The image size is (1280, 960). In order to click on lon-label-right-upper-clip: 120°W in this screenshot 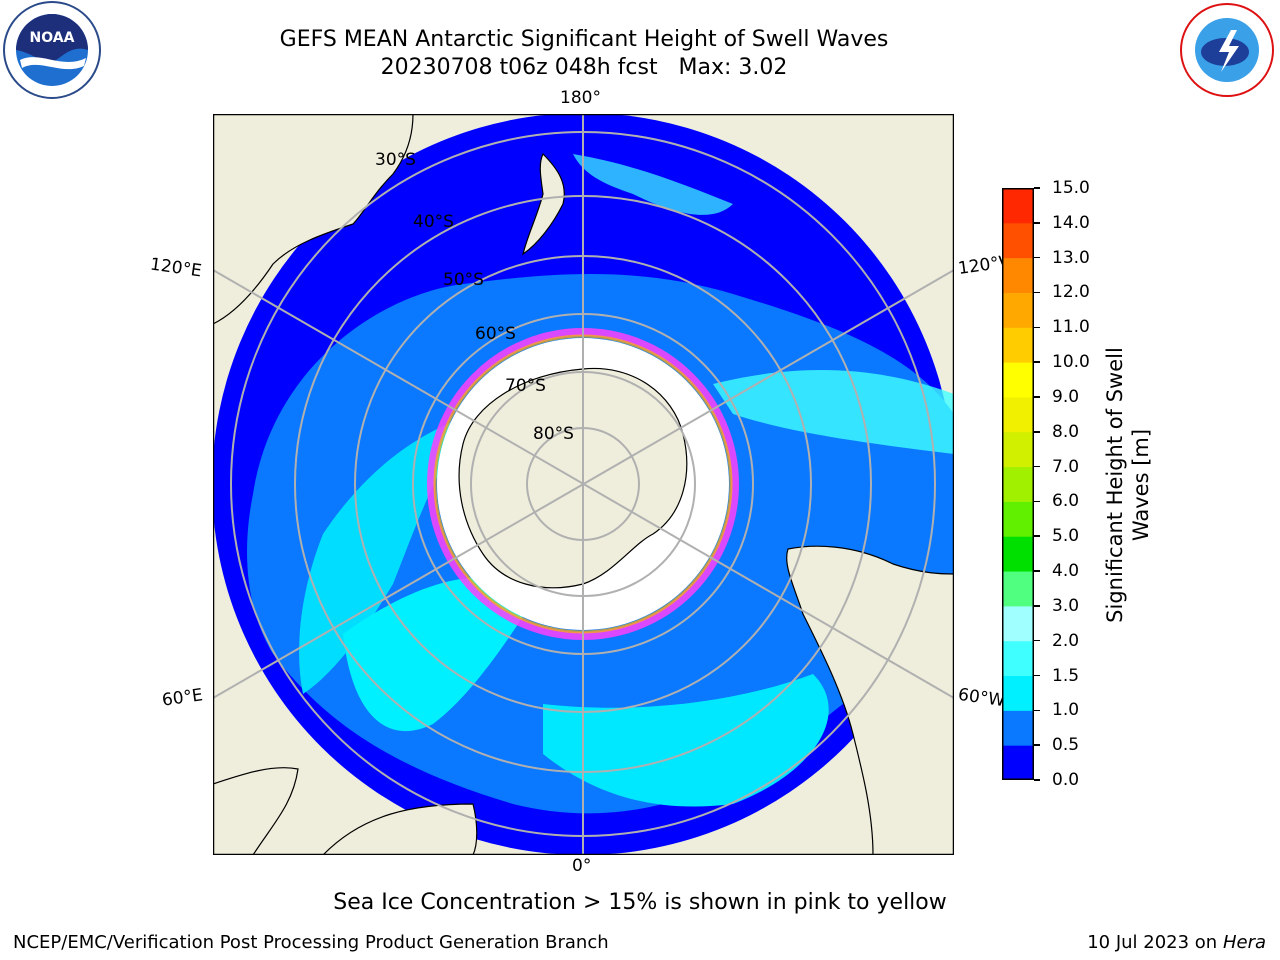, I will do `click(979, 268)`.